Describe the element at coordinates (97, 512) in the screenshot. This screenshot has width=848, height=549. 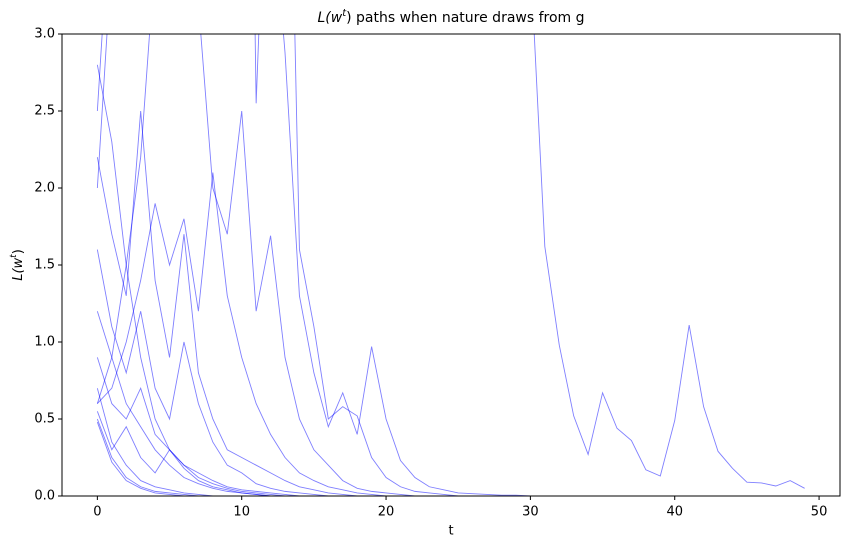
I see `x-tick-label: 0` at that location.